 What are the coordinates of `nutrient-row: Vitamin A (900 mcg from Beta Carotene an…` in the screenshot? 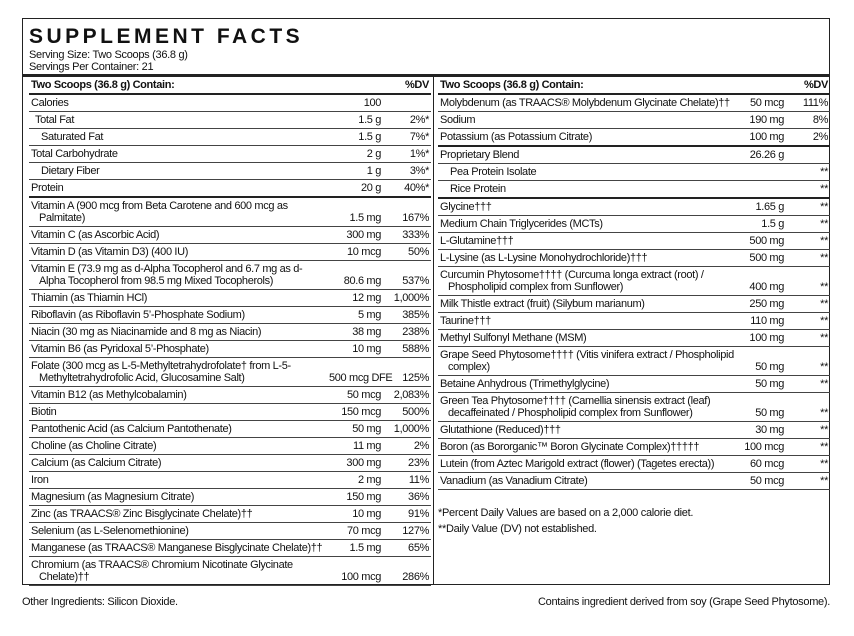 It's located at (230, 211).